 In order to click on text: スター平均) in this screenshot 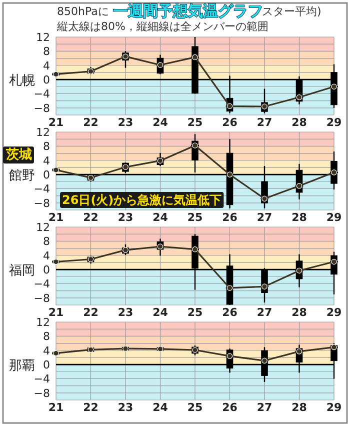, I will do `click(292, 11)`.